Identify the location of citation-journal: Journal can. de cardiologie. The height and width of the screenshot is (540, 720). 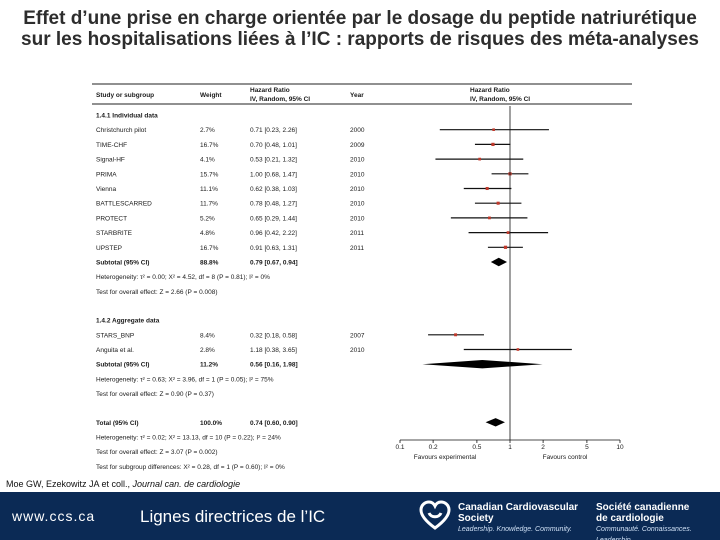
(186, 484).